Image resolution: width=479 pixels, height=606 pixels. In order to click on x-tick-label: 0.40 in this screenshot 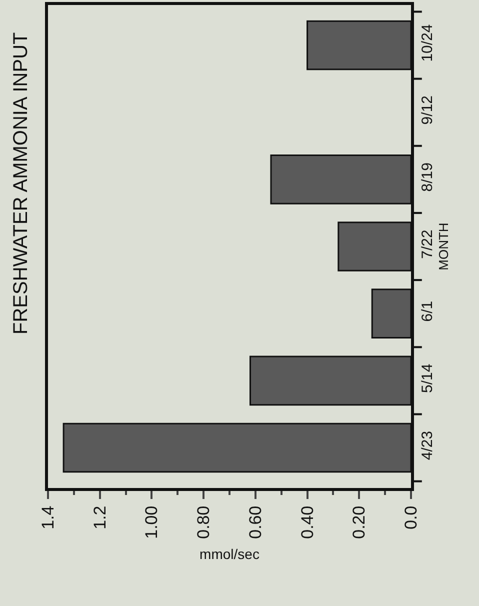, I will do `click(307, 522)`.